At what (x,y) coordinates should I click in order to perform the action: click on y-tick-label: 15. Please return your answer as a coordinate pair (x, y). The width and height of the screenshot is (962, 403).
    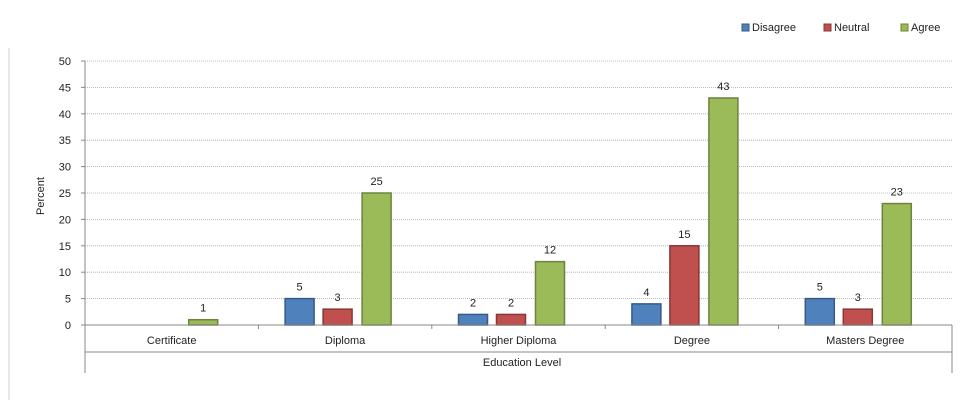
    Looking at the image, I should click on (65, 247).